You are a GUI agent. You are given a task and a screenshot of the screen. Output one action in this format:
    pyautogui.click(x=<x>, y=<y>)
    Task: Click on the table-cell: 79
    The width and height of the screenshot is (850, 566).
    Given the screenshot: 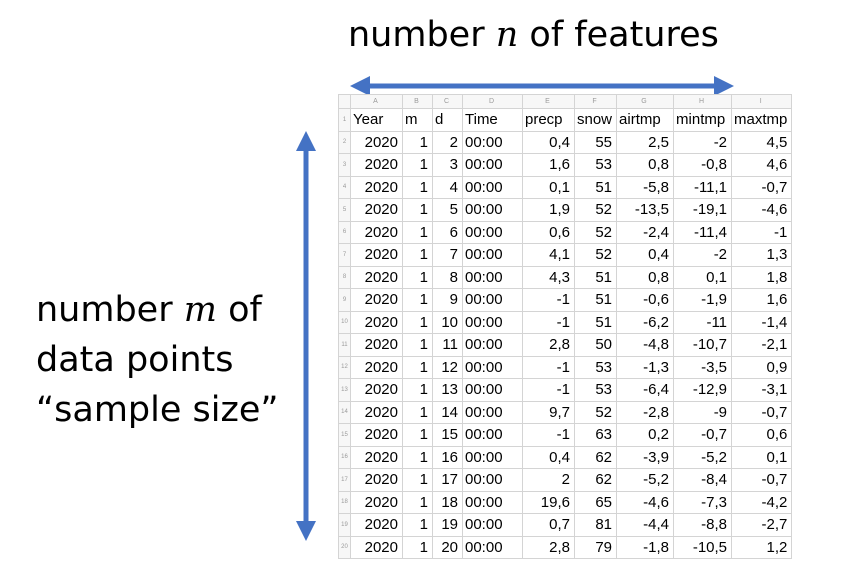 What is the action you would take?
    pyautogui.click(x=595, y=547)
    